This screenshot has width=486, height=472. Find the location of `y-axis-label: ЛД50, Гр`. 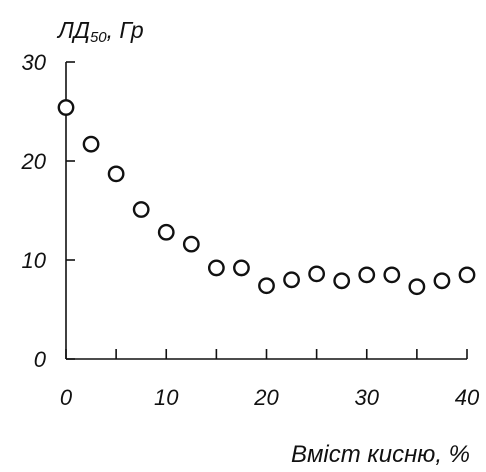

y-axis-label: ЛД50, Гр is located at coordinates (100, 31).